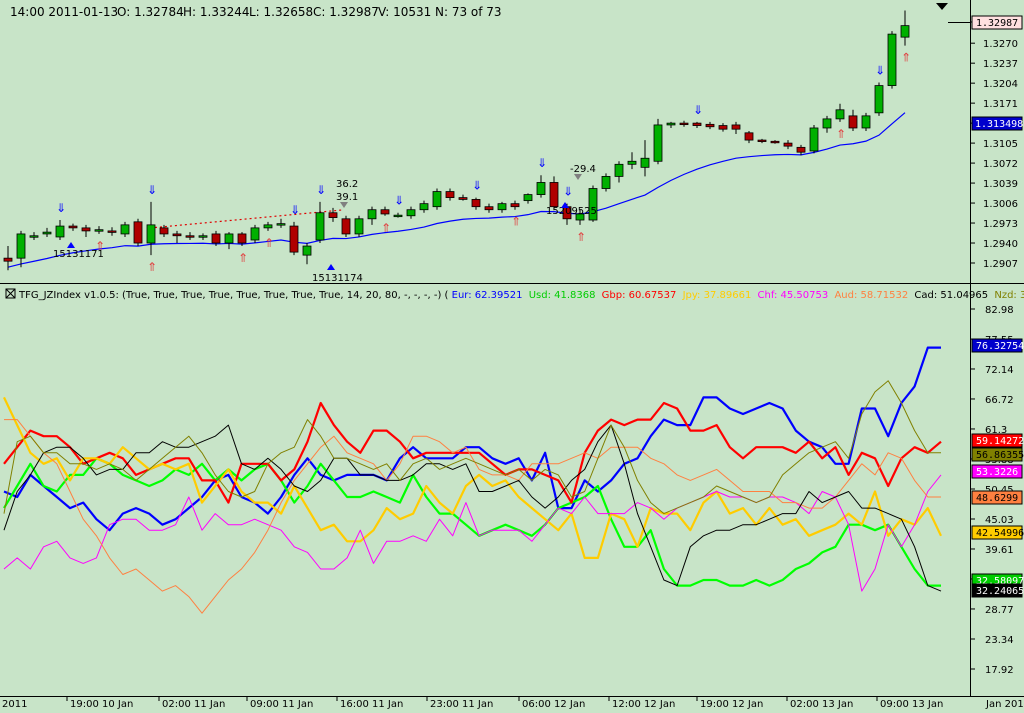  I want to click on time-tick-label: 16:00 11 Jan, so click(371, 704).